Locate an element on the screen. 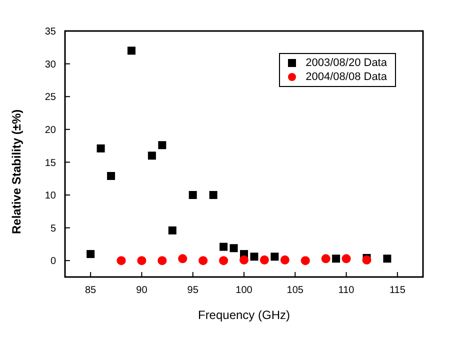 The height and width of the screenshot is (339, 449). x-tick-label: 100 is located at coordinates (244, 290).